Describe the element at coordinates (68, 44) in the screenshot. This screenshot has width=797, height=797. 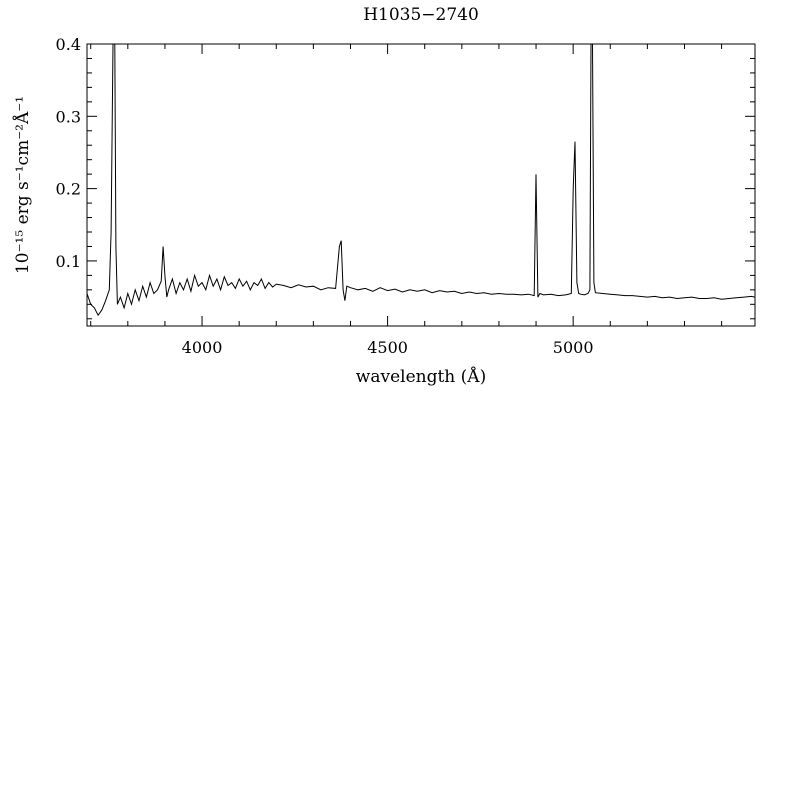
I see `y-tick-label: 0.4` at that location.